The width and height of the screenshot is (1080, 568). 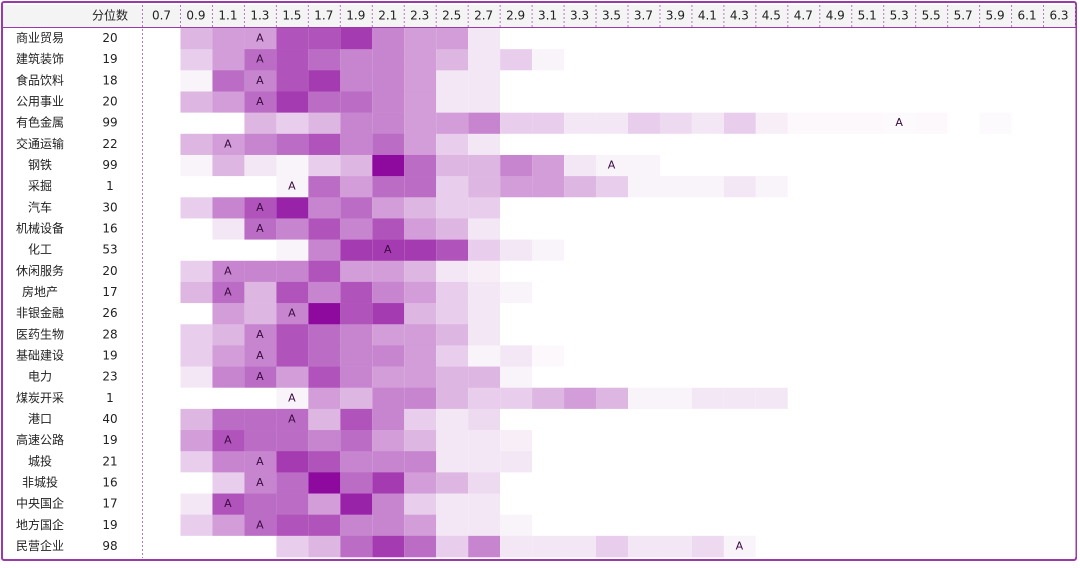 What do you see at coordinates (515, 16) in the screenshot?
I see `column-label: 2.9` at bounding box center [515, 16].